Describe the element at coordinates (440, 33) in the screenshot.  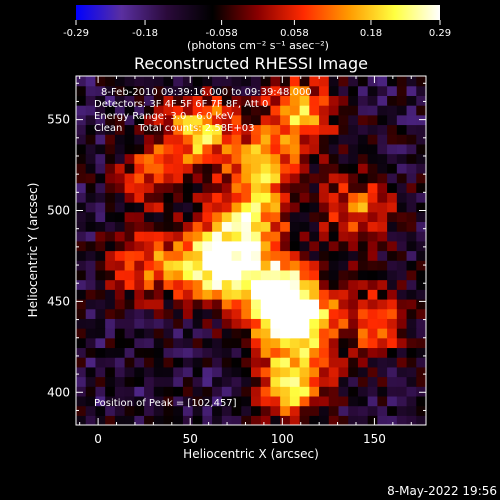
I see `colorbar-tick-label: 0.29` at that location.